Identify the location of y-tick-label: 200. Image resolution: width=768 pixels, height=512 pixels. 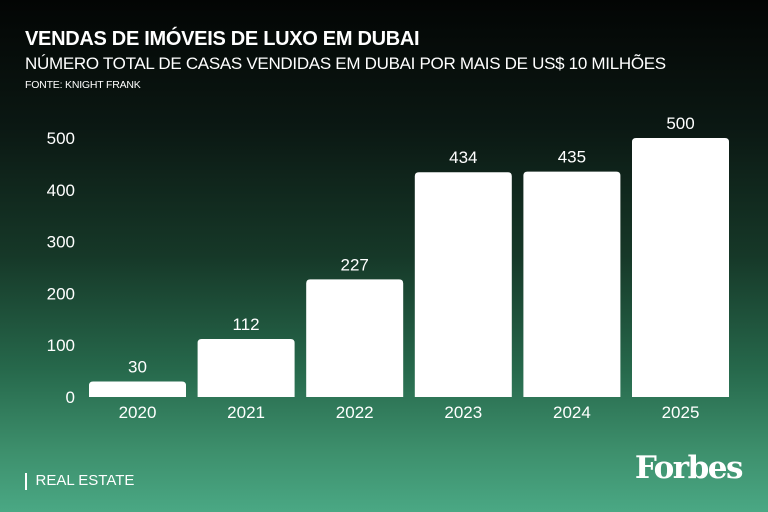
(61, 293).